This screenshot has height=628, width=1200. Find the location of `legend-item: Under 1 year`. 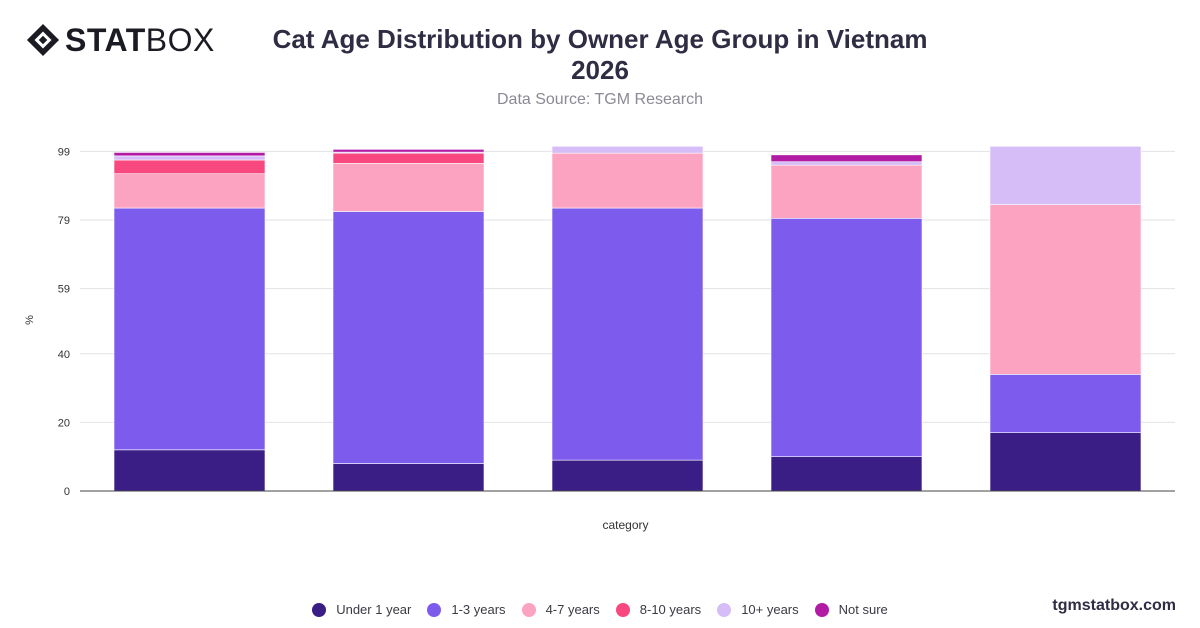

legend-item: Under 1 year is located at coordinates (361, 609).